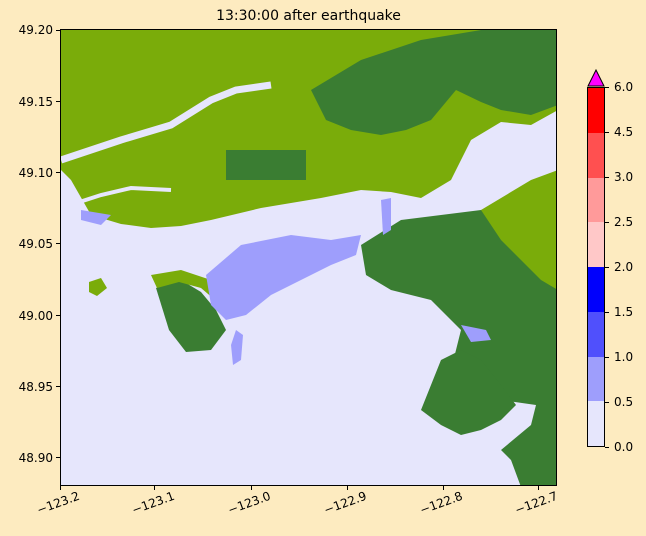 The image size is (646, 536). I want to click on flood-zone-bay, so click(237, 347).